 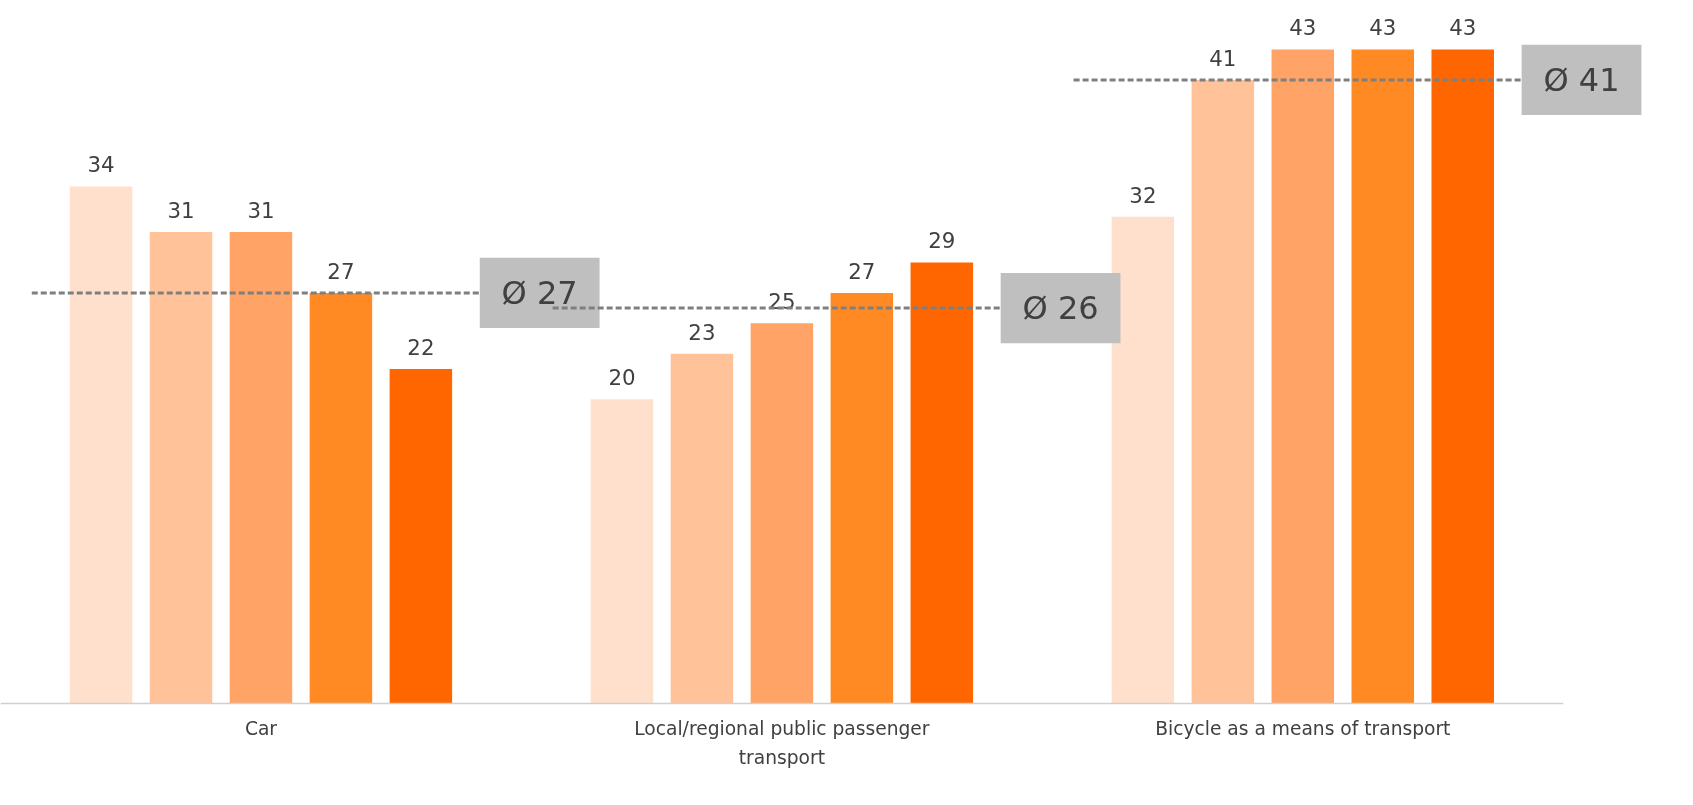 What do you see at coordinates (622, 378) in the screenshot?
I see `data-label: 20` at bounding box center [622, 378].